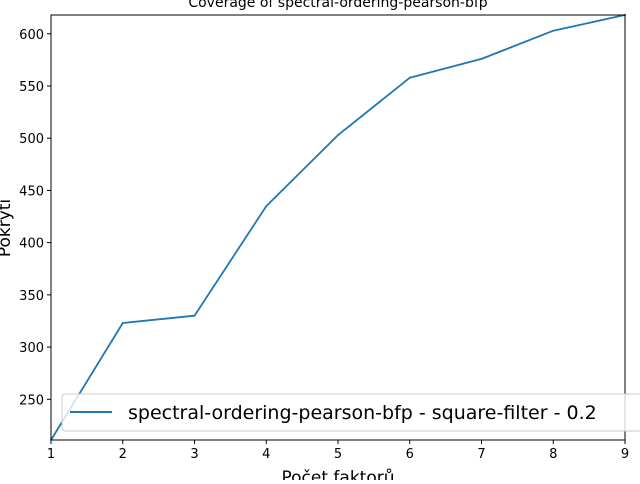 The width and height of the screenshot is (640, 484). I want to click on x-axis-ticks: 1 2 3 4 5 6 7 8 9, so click(338, 451).